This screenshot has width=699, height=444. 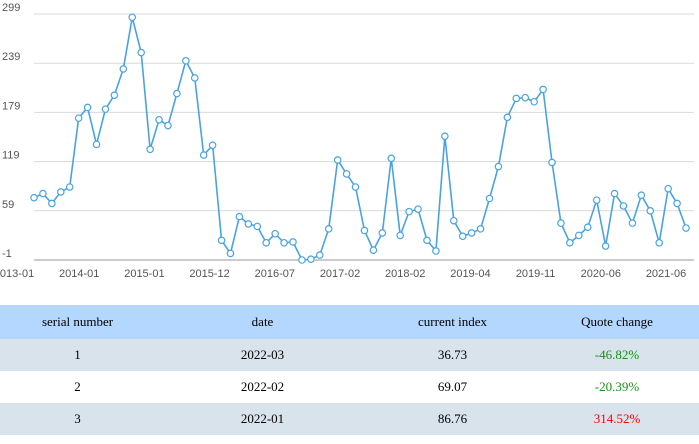 I want to click on cell-serial: 3, so click(x=77, y=419).